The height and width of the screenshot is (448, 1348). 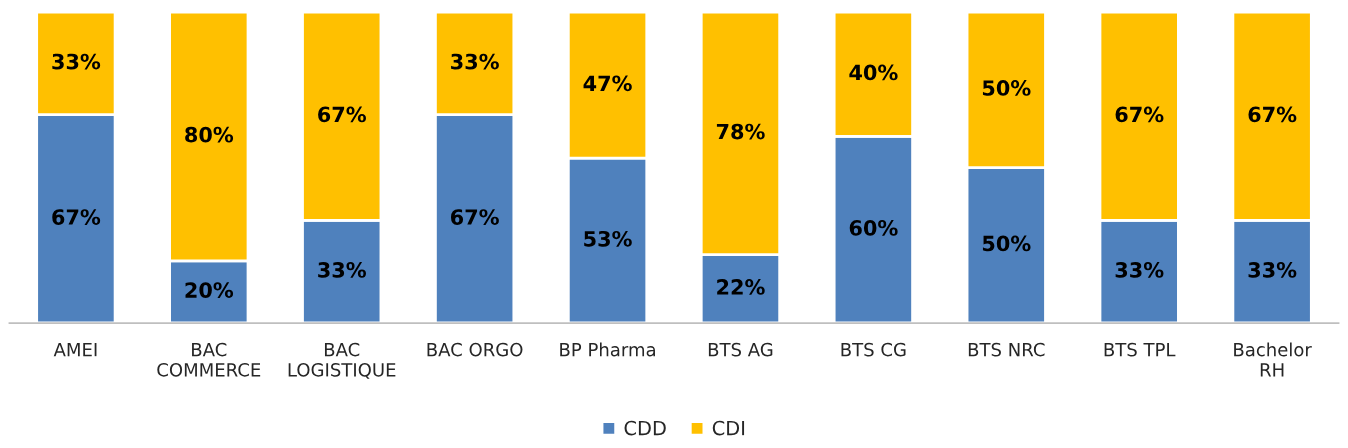 I want to click on x-tick-label: BAC ORGO, so click(x=475, y=349).